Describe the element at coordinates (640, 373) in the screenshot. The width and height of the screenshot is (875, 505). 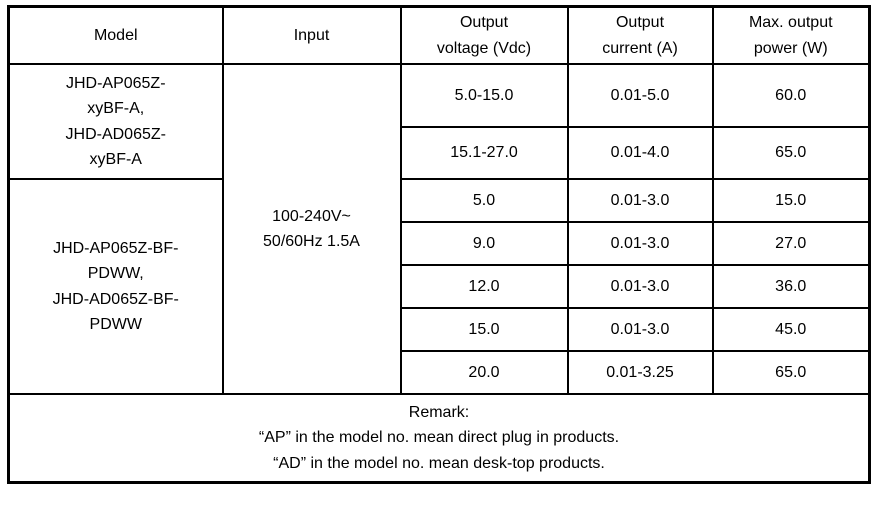
I see `output-current-cell: 0.01-3.25` at that location.